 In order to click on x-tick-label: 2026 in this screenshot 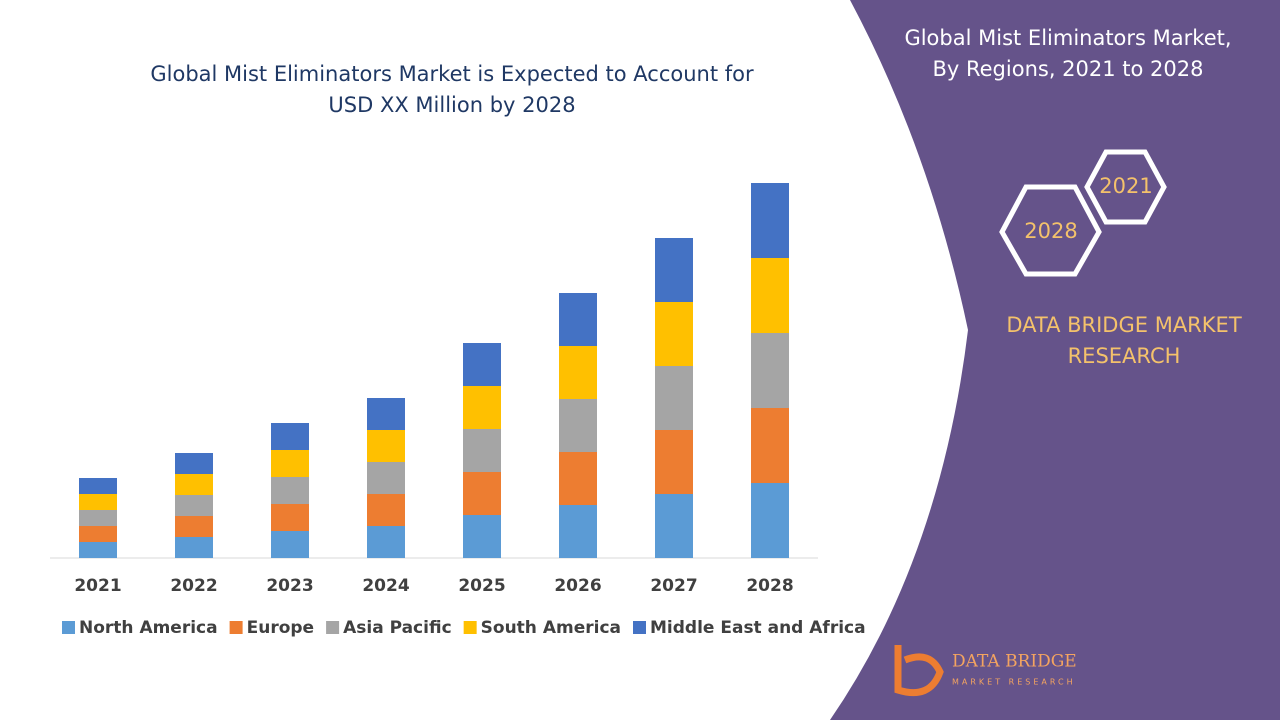, I will do `click(577, 586)`.